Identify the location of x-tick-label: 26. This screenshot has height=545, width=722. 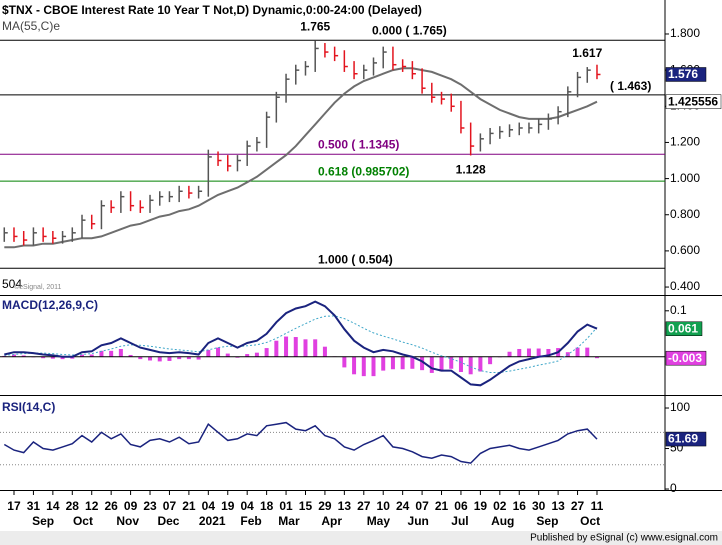
(111, 506).